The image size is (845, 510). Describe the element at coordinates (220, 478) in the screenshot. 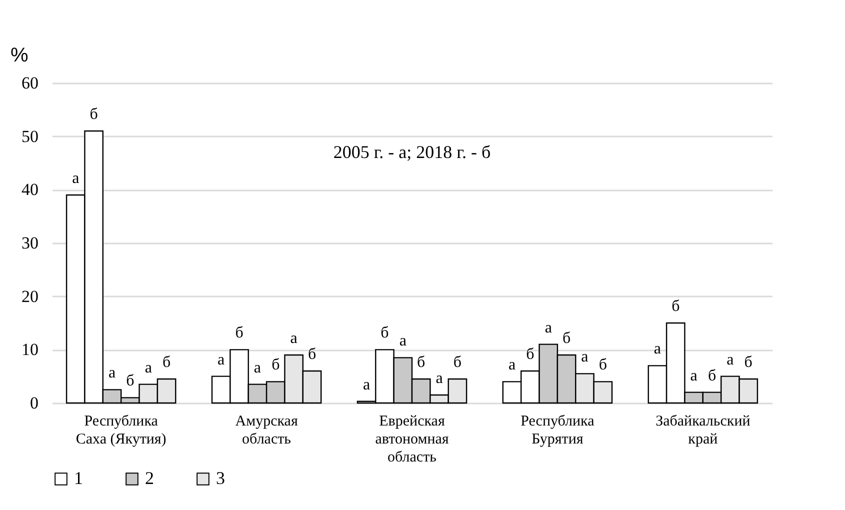

I see `legend-label: 3` at that location.